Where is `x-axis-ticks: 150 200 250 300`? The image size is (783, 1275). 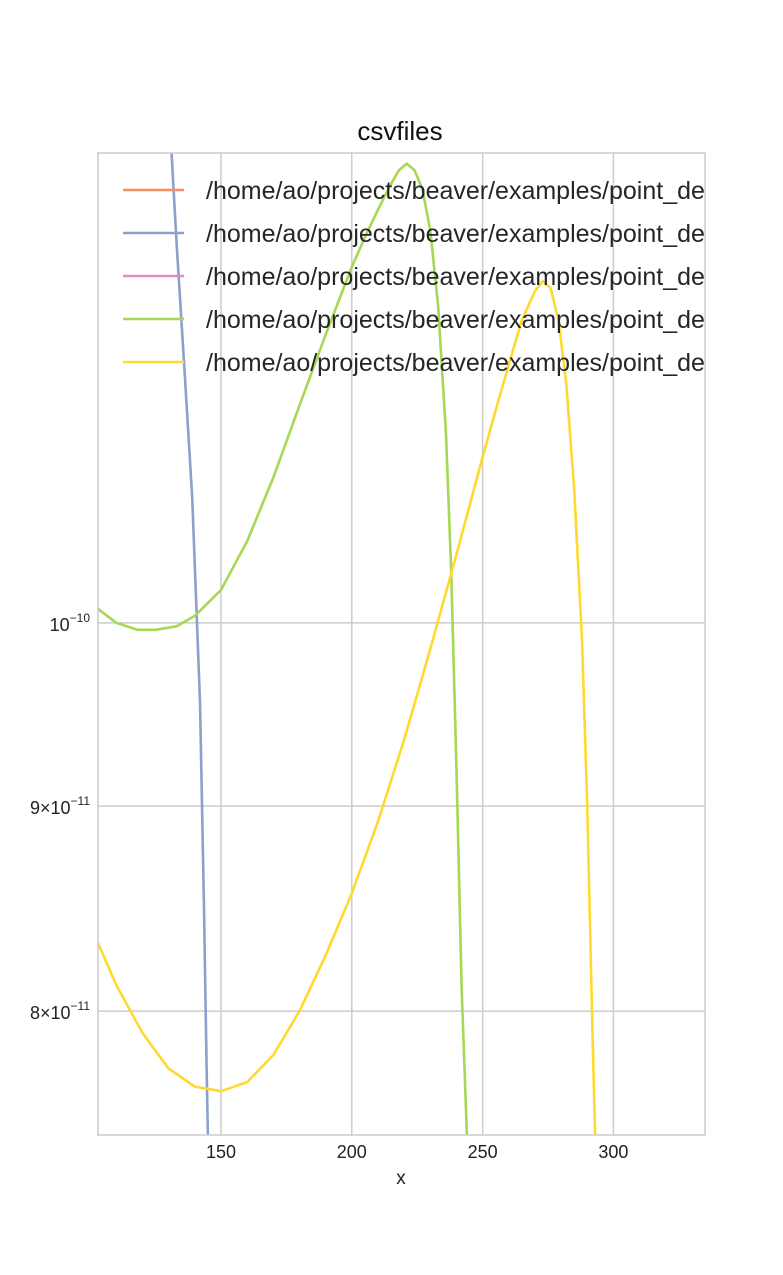 x-axis-ticks: 150 200 250 300 is located at coordinates (417, 1152).